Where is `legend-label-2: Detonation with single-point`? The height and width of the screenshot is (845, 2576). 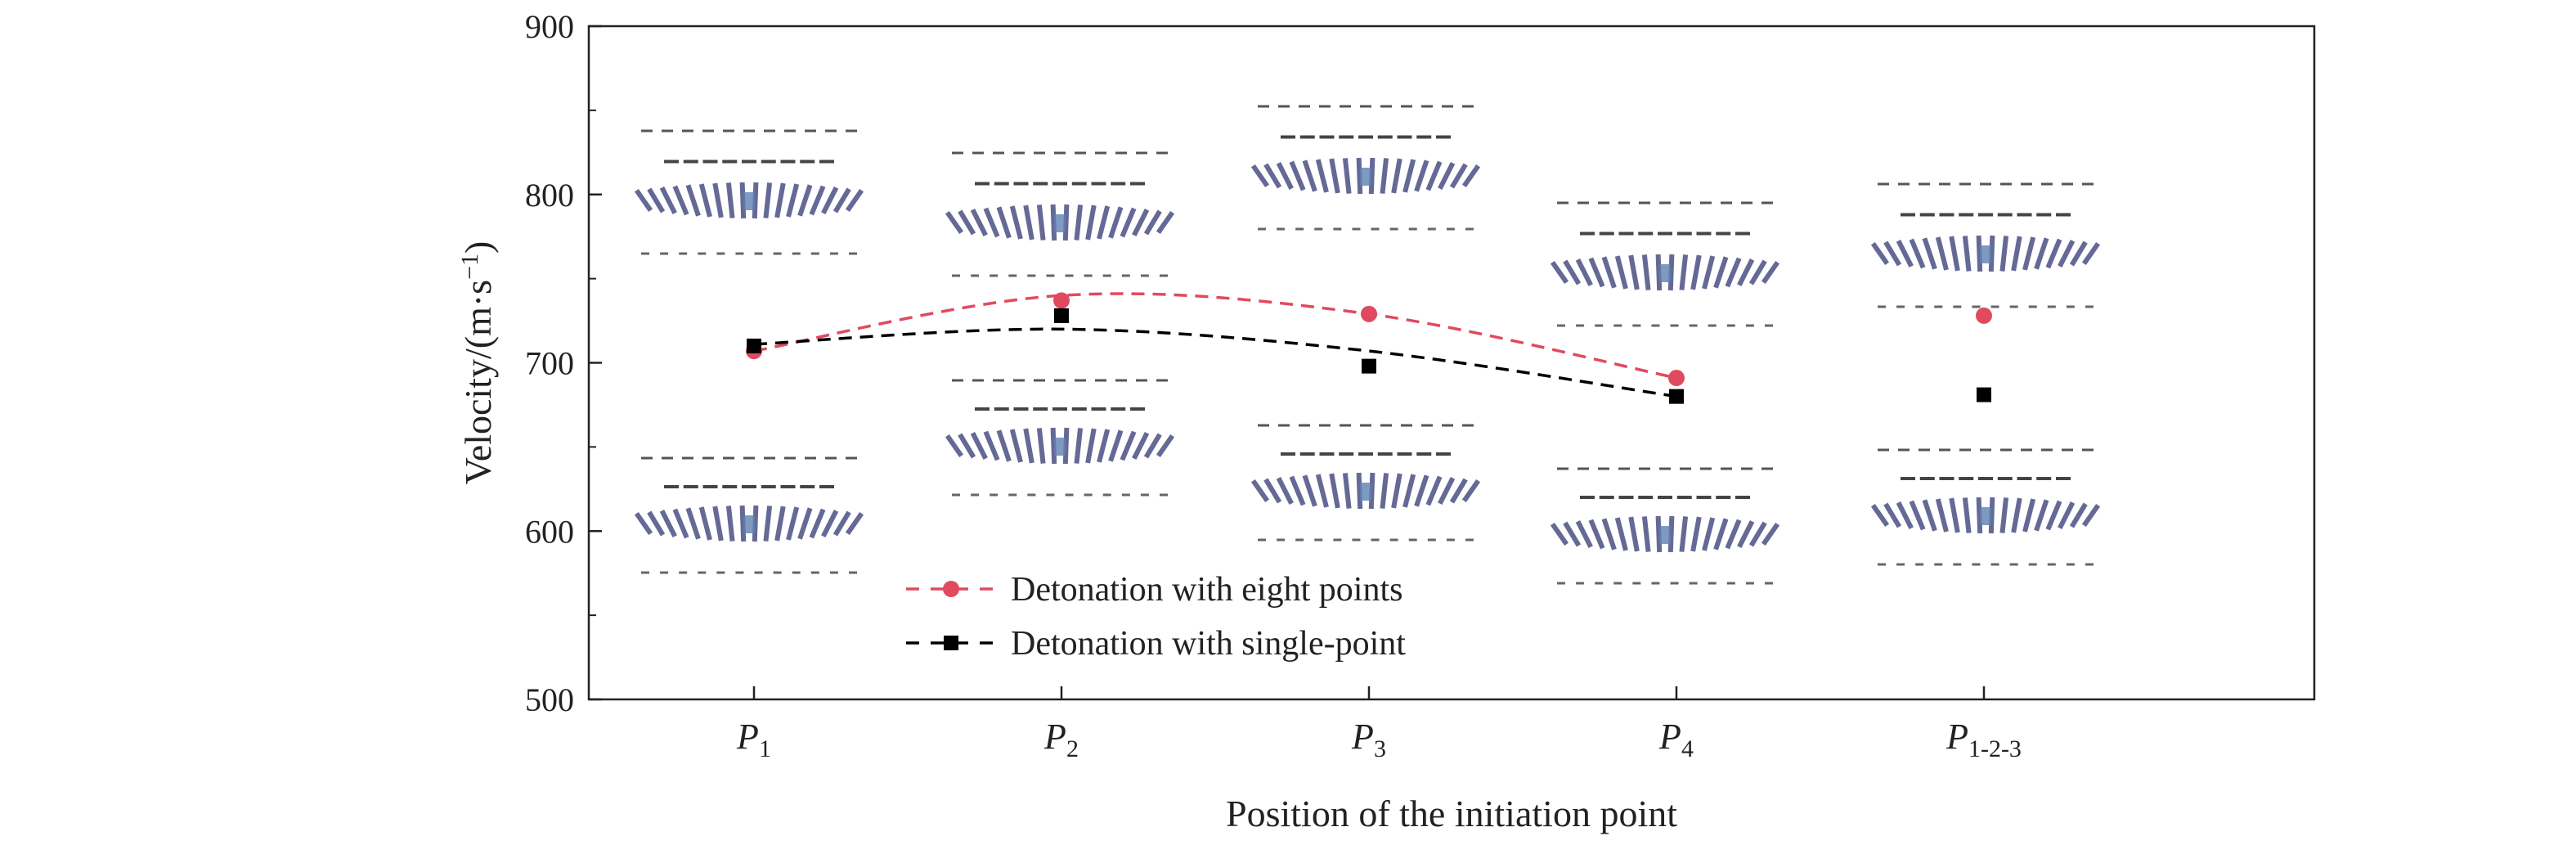
legend-label-2: Detonation with single-point is located at coordinates (1208, 644).